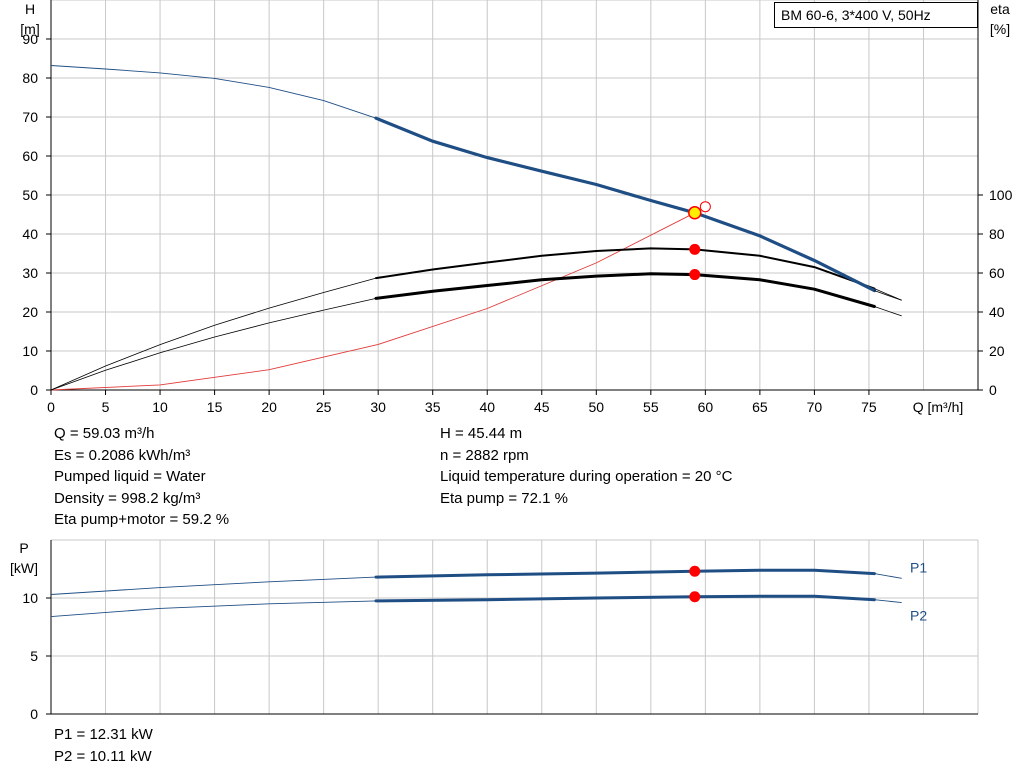 The width and height of the screenshot is (1024, 781). What do you see at coordinates (1000, 9) in the screenshot?
I see `y2-axis-label: eta` at bounding box center [1000, 9].